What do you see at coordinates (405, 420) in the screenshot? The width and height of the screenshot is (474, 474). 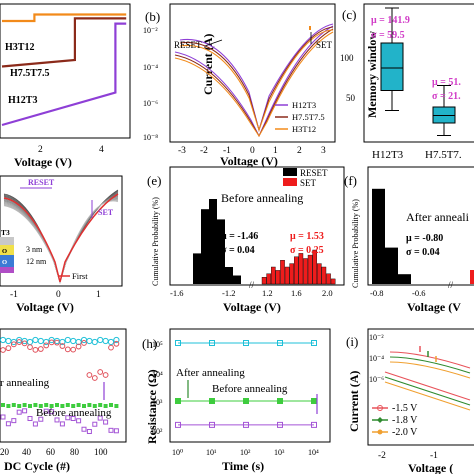 I see `legend-i-1: -1.8 V` at bounding box center [405, 420].